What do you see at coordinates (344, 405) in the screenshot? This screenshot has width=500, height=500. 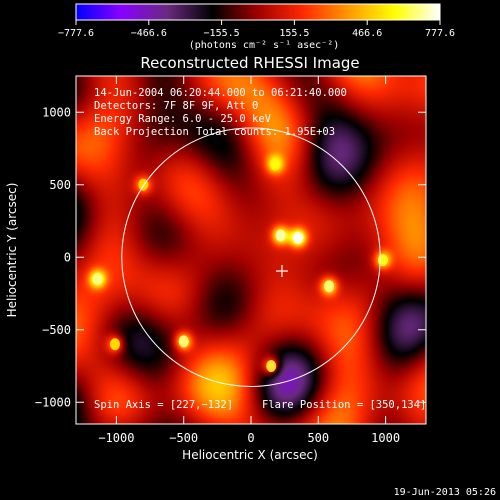 I see `flare-position-label: Flare Position = [350,134]` at bounding box center [344, 405].